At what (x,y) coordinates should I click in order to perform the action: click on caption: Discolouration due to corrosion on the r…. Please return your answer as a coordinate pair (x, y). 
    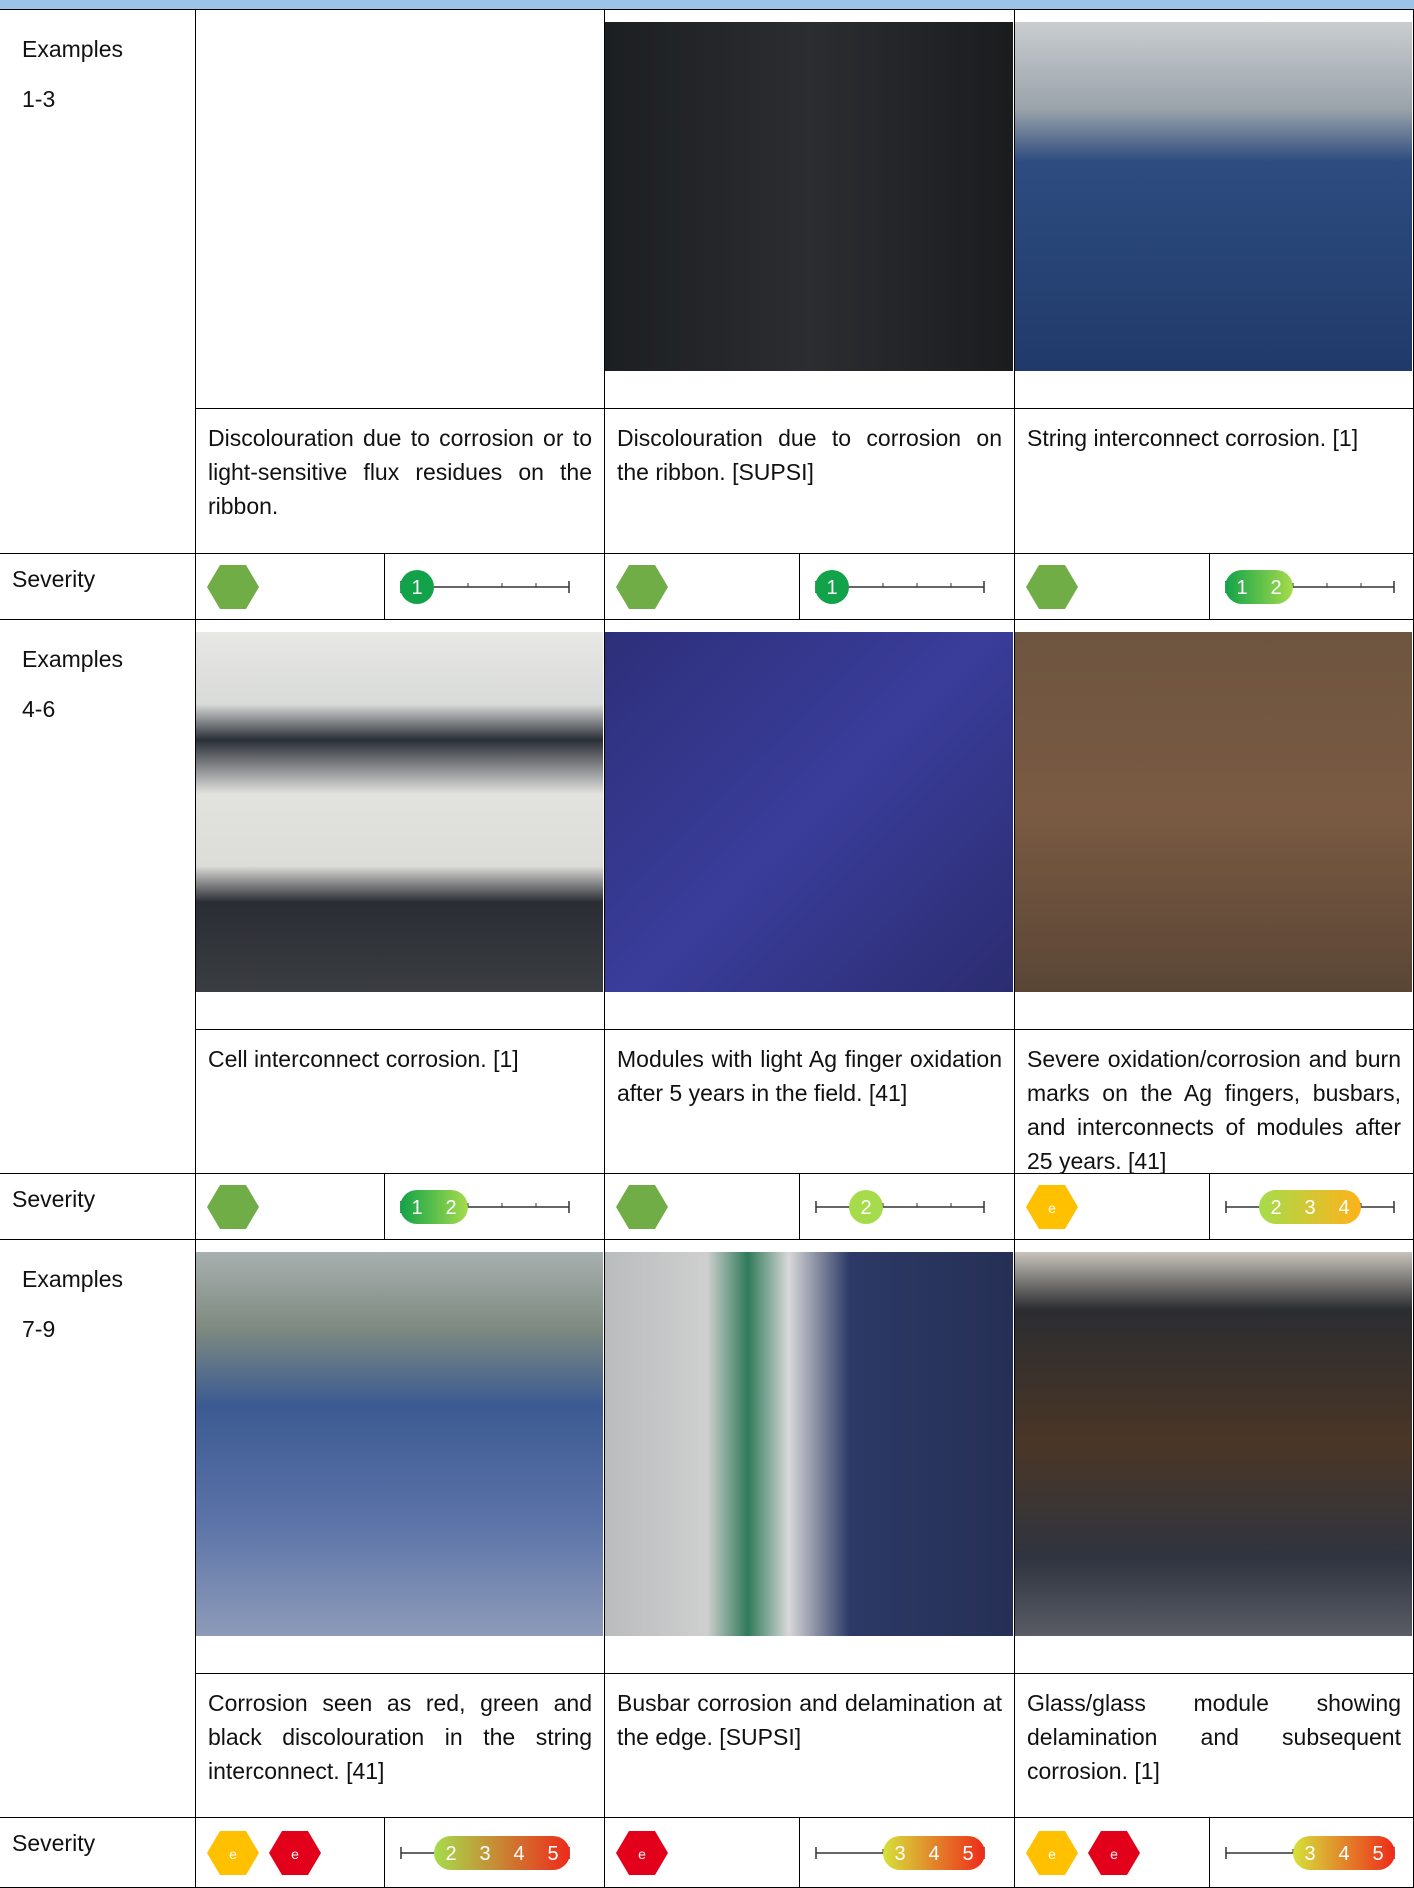
    Looking at the image, I should click on (809, 455).